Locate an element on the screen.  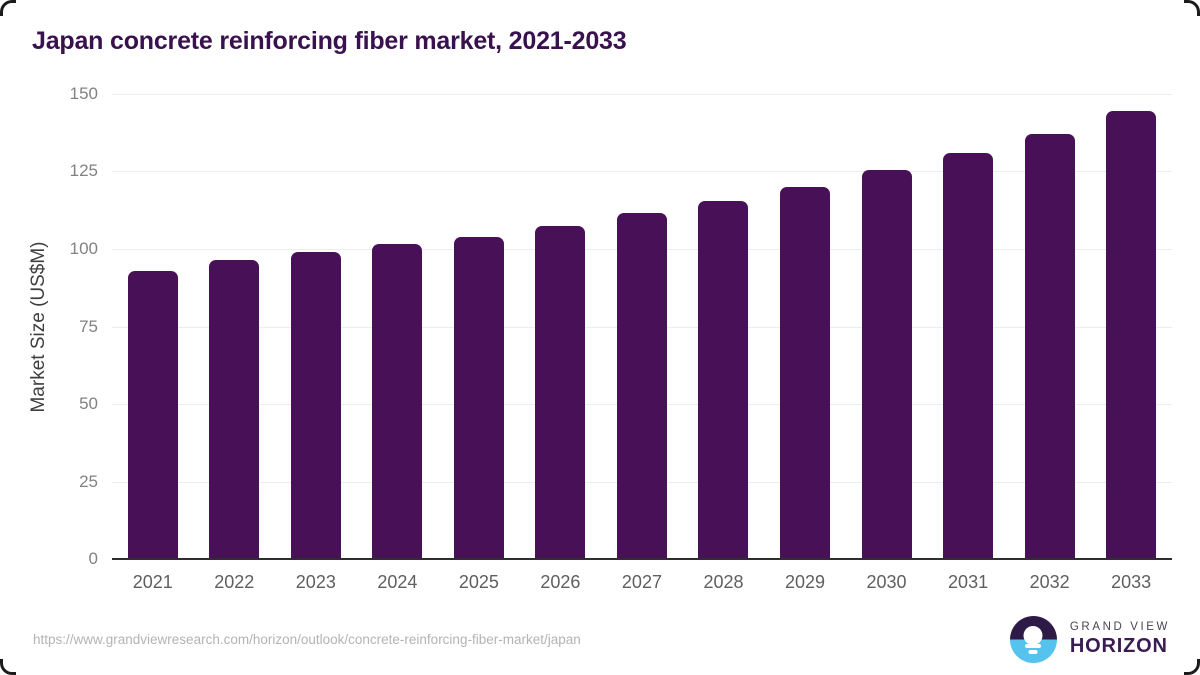
bar-slot-2021 is located at coordinates (153, 326).